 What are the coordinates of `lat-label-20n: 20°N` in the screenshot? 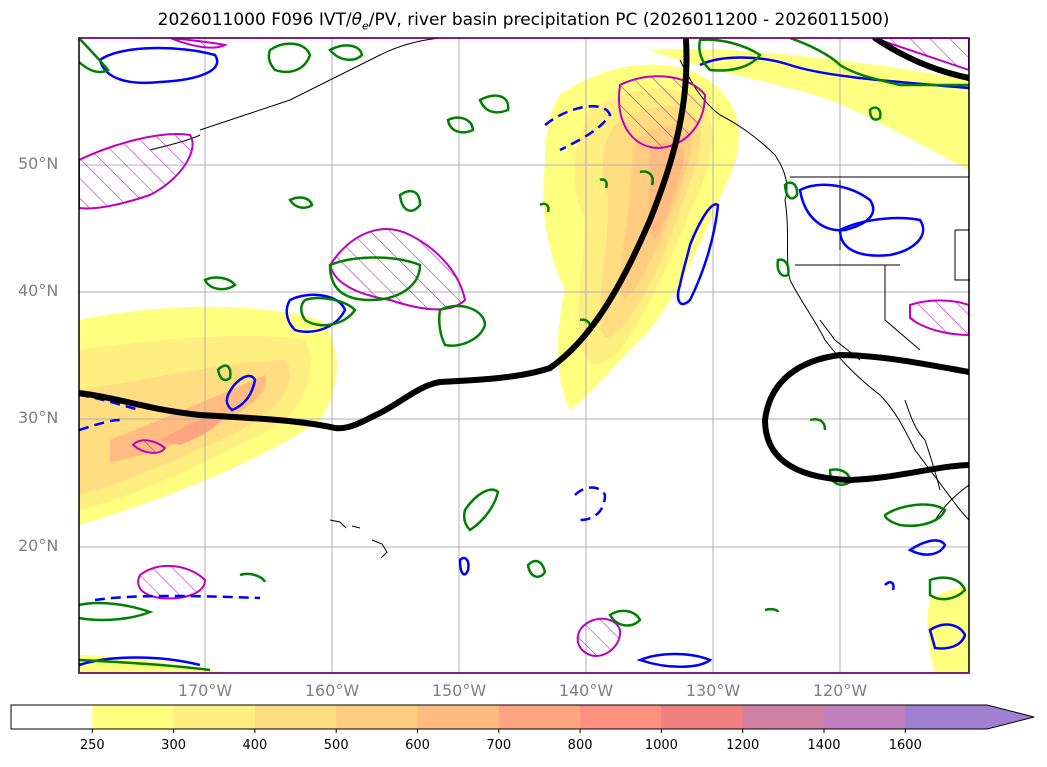 It's located at (38, 545).